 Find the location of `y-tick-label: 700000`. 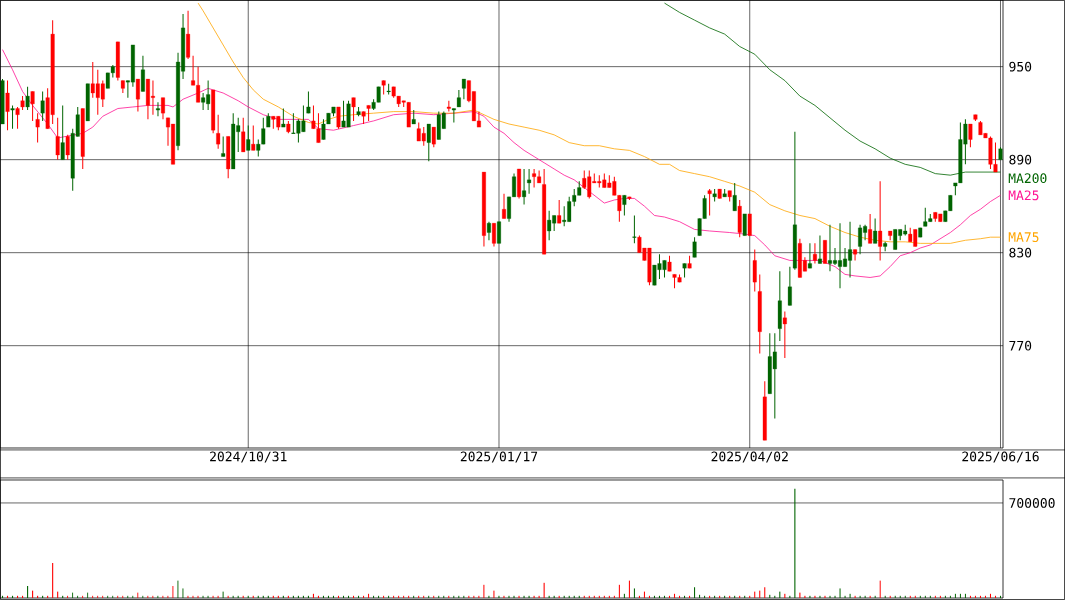

y-tick-label: 700000 is located at coordinates (1032, 503).